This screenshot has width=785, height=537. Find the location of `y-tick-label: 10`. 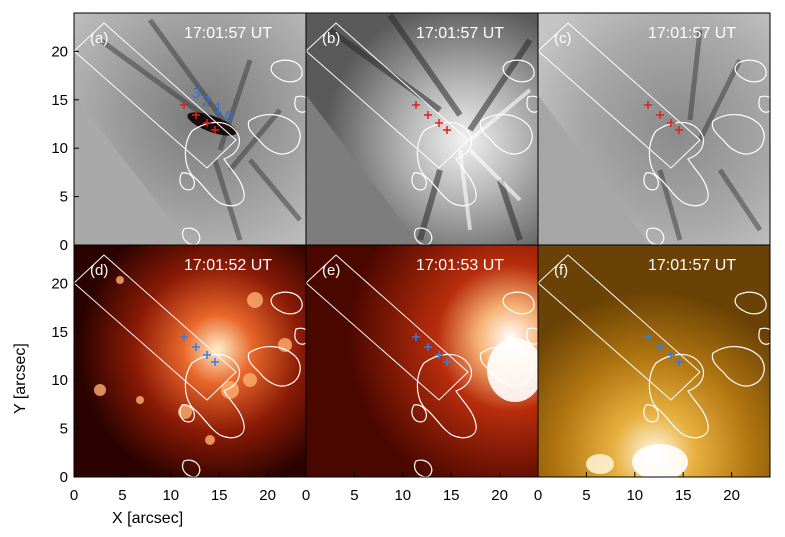

y-tick-label: 10 is located at coordinates (59, 148).